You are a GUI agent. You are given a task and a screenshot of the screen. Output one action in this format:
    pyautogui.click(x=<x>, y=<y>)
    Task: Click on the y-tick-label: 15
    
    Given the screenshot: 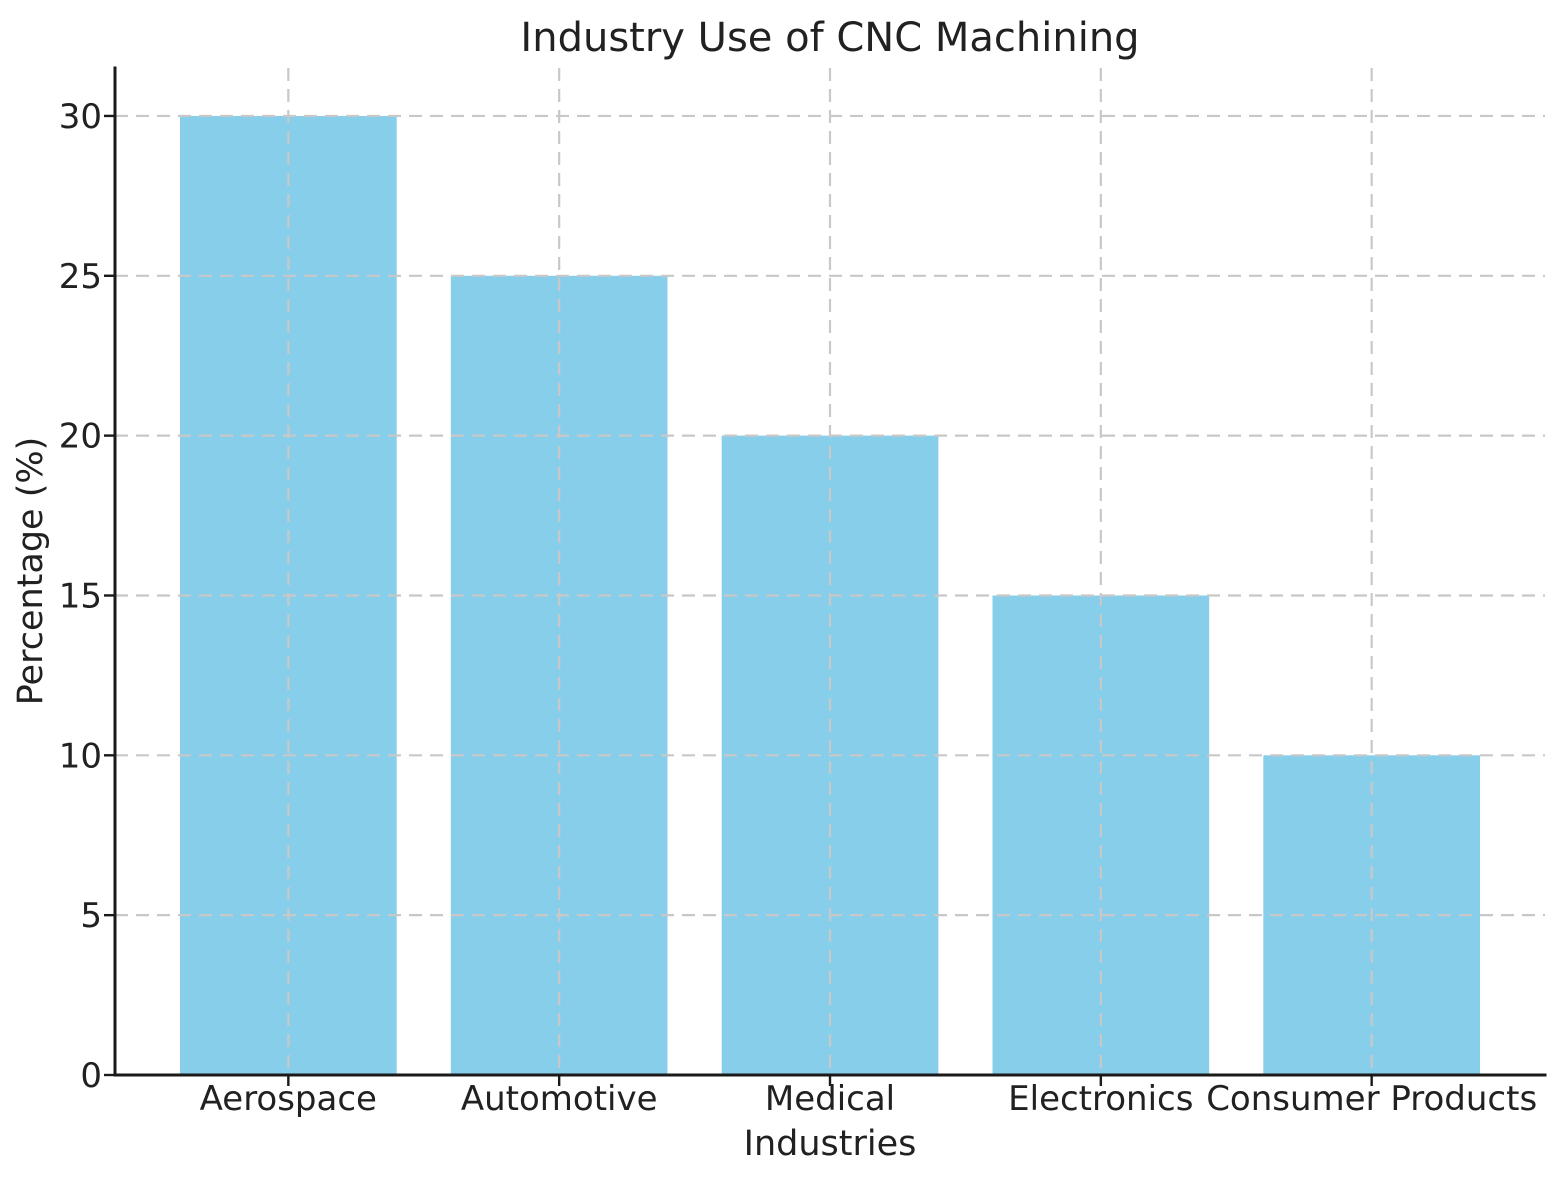 What is the action you would take?
    pyautogui.click(x=80, y=597)
    